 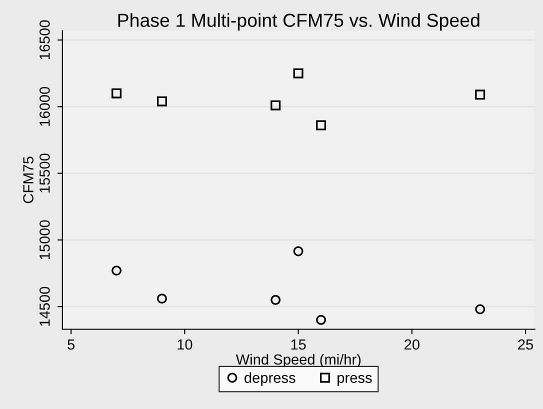 I want to click on y-tick-label: 16500, so click(x=45, y=40).